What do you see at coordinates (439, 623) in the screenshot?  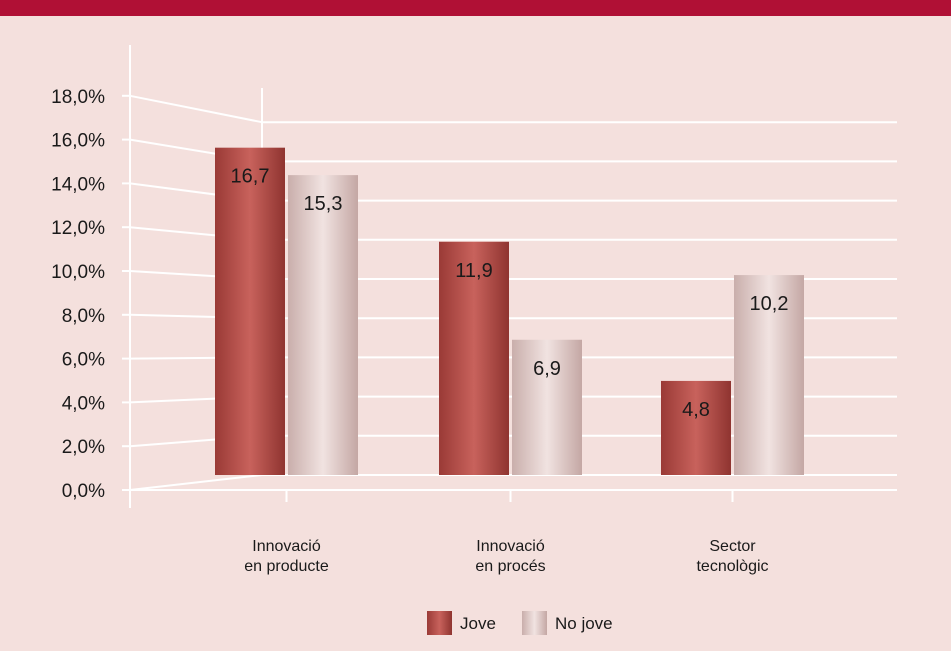 I see `legend-swatch-jove` at bounding box center [439, 623].